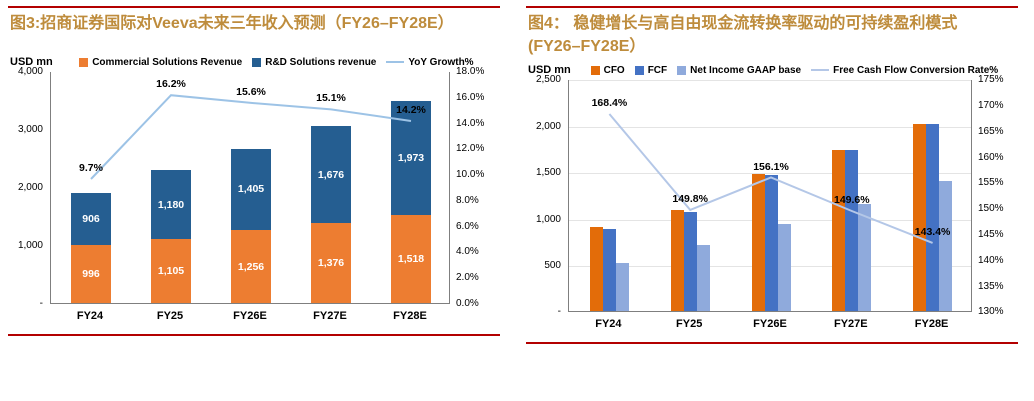 This screenshot has height=401, width=1034. I want to click on y-axis-tick-left: 1,500, so click(548, 173).